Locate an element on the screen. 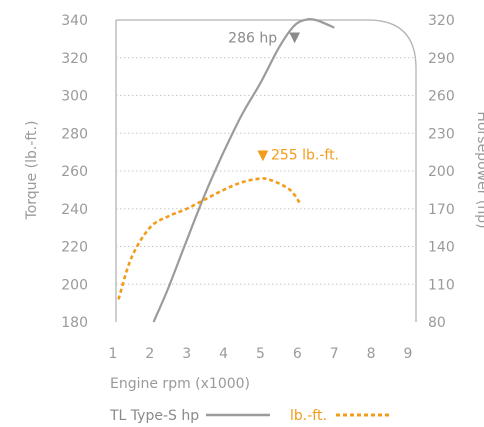 This screenshot has height=427, width=484. torque-peak-marker-icon: ▼ is located at coordinates (263, 156).